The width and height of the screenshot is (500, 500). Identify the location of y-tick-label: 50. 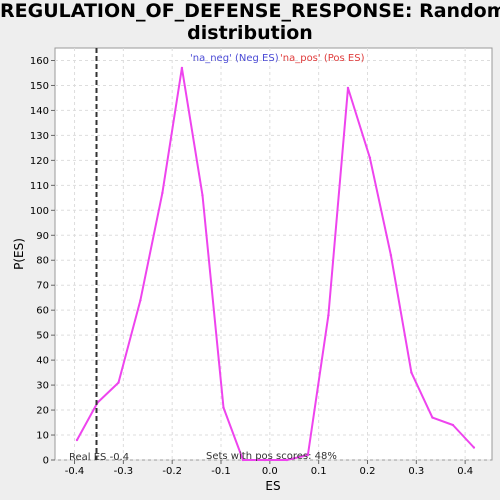
(42, 336).